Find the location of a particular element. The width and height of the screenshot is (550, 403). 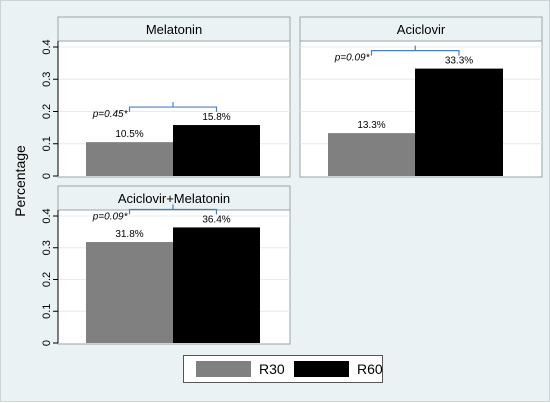

legend-label-r60: R60 is located at coordinates (370, 369).